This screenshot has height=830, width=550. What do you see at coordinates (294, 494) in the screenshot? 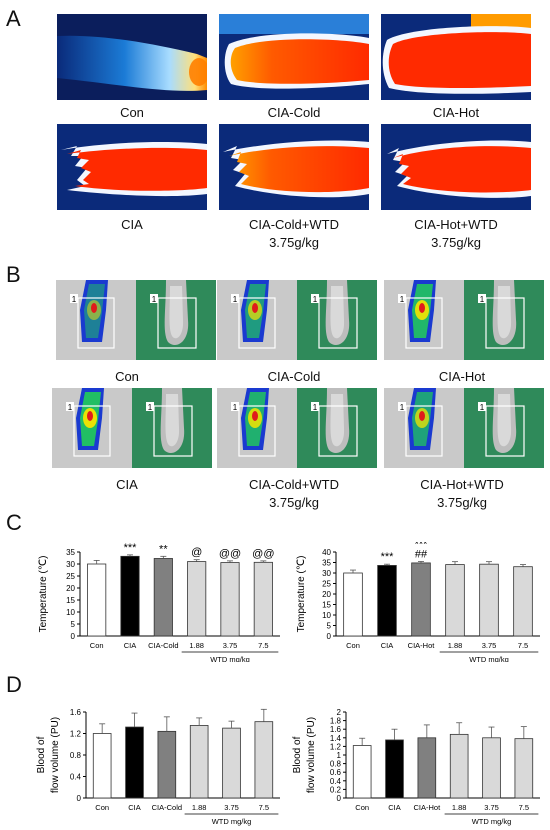
I see `caption-b-cia-cold-wtd: CIA-Cold+WTD 3.75g/kg` at bounding box center [294, 494].